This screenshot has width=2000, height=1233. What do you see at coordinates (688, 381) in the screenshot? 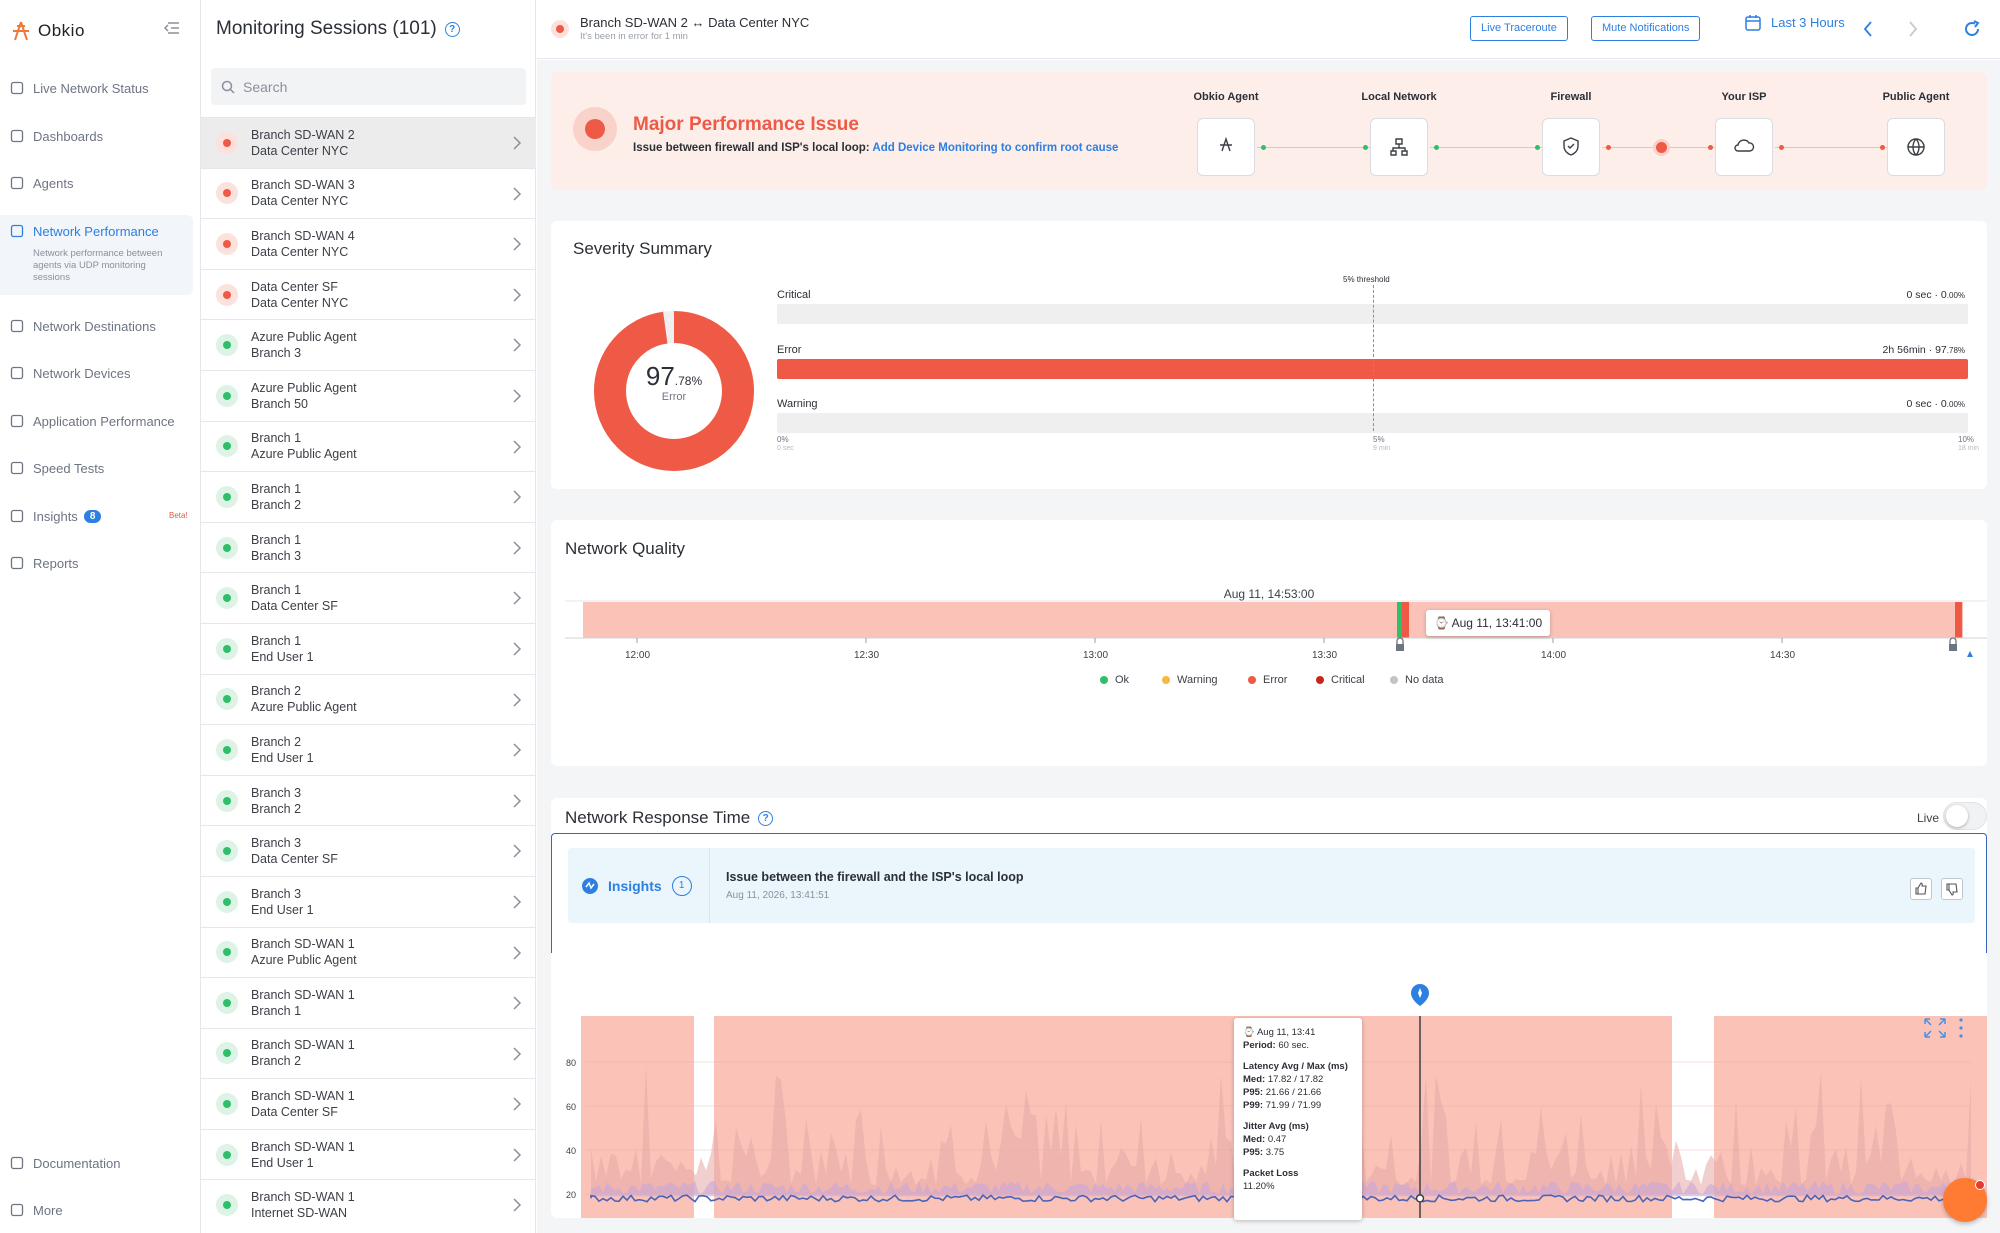
I see `donut-value-small: .78%` at bounding box center [688, 381].